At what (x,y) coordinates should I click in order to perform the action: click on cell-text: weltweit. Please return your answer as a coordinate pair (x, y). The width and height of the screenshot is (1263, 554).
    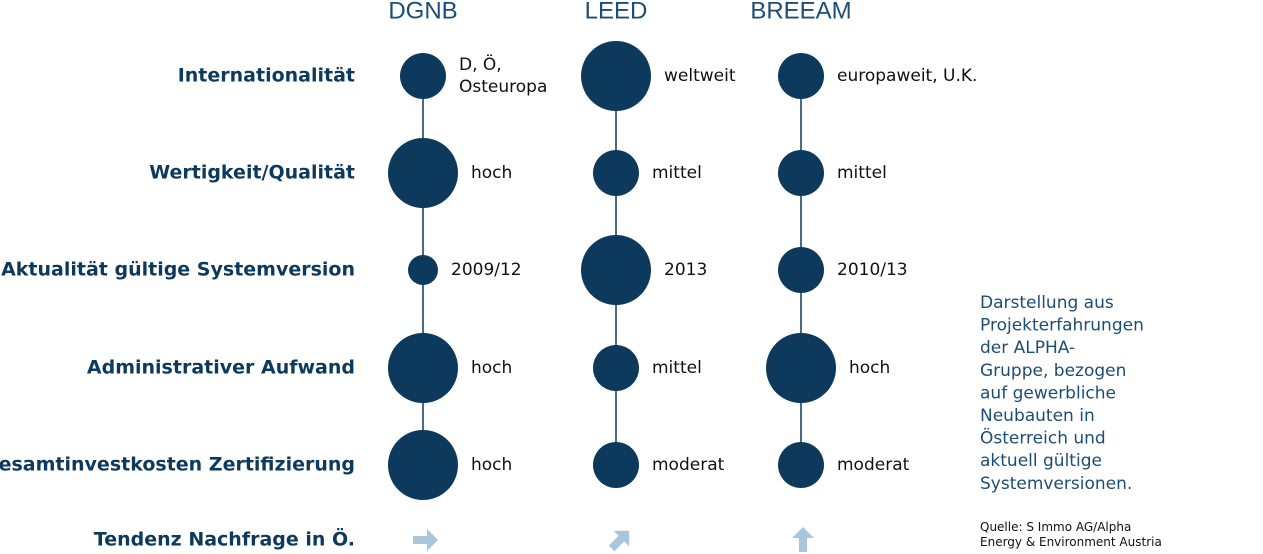
    Looking at the image, I should click on (700, 76).